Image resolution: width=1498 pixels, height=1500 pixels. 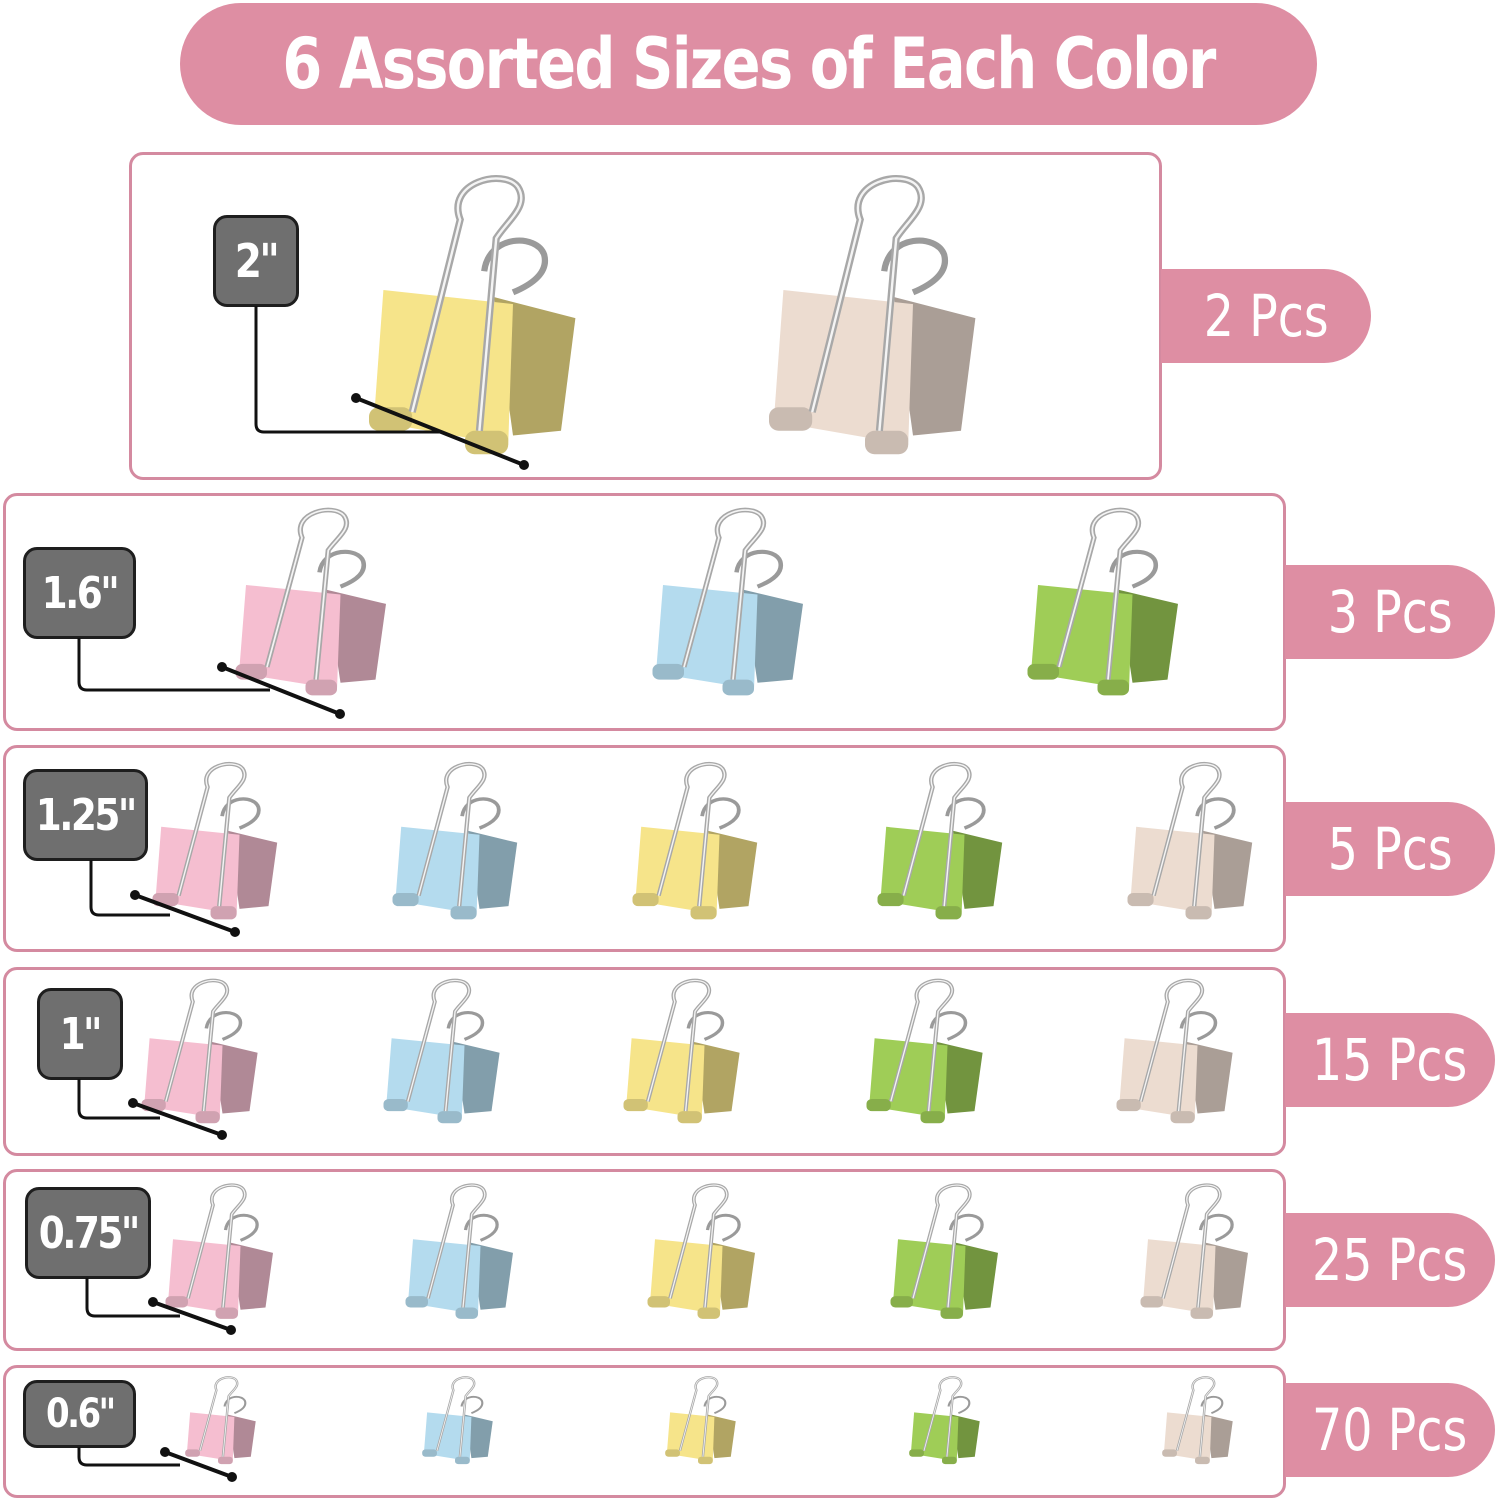 I want to click on size-label: 1.6", so click(x=80, y=593).